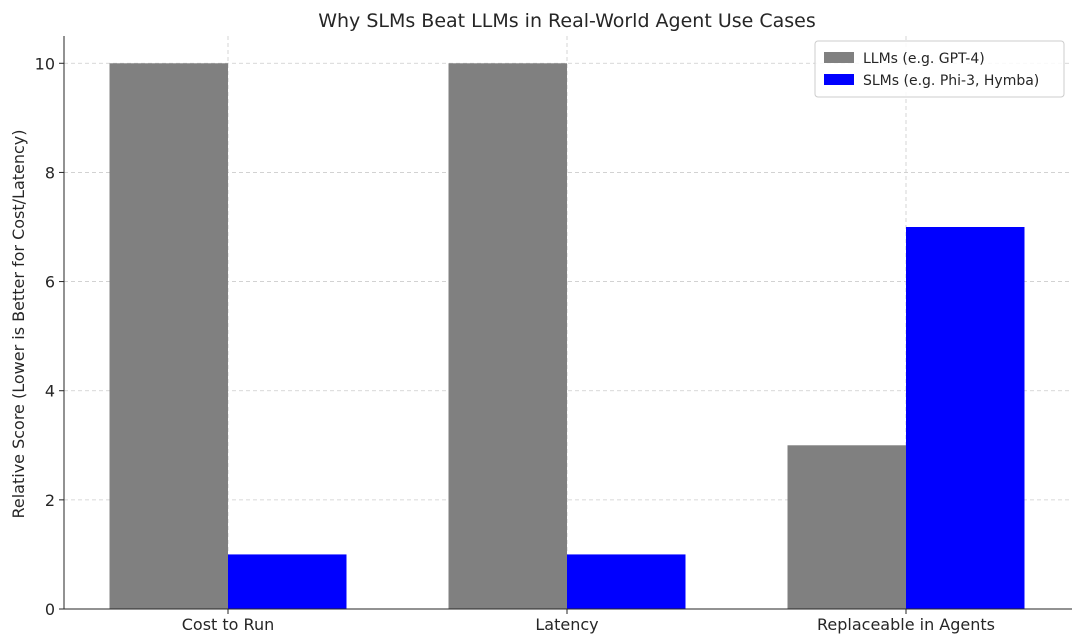 The width and height of the screenshot is (1080, 644). I want to click on y-tick-label: 0, so click(50, 609).